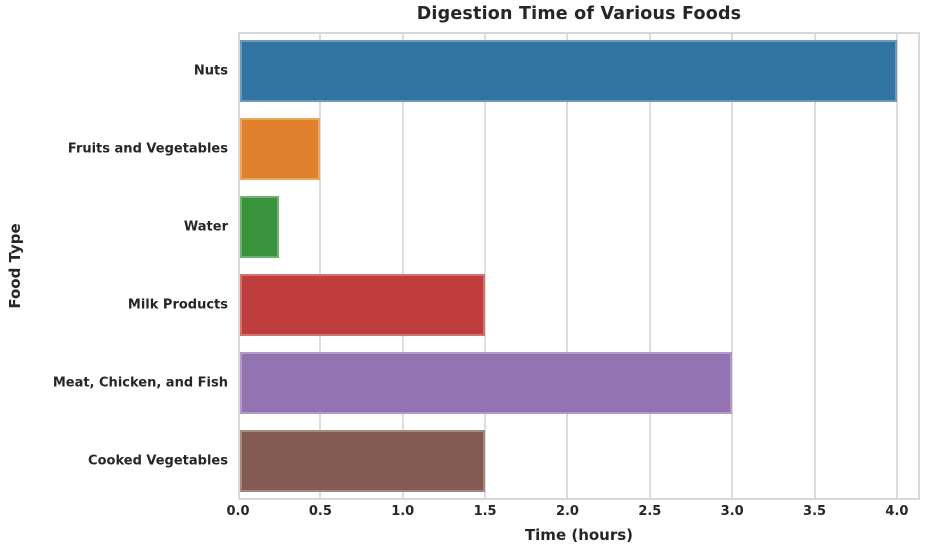  What do you see at coordinates (238, 511) in the screenshot?
I see `x-tick-label: 0.0` at bounding box center [238, 511].